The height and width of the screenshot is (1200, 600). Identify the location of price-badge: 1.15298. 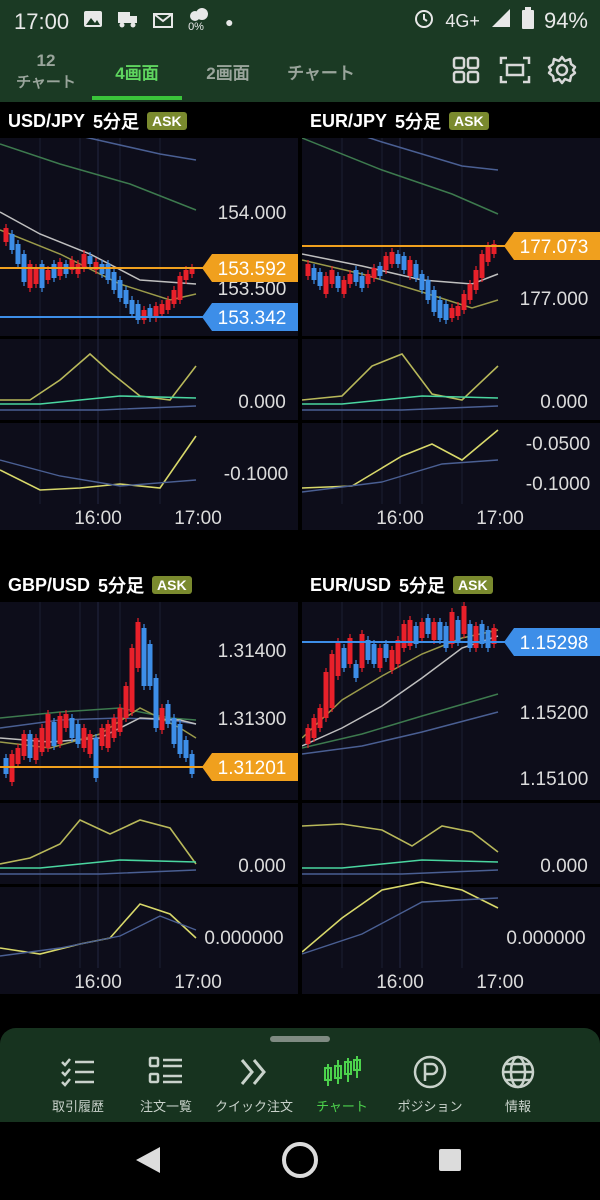
(552, 642).